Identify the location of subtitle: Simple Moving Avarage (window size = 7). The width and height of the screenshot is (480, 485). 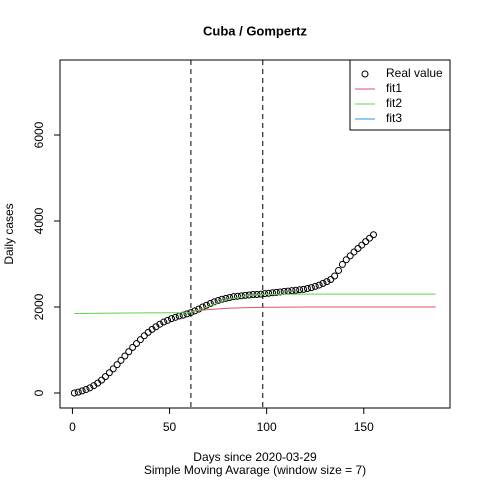
(255, 470).